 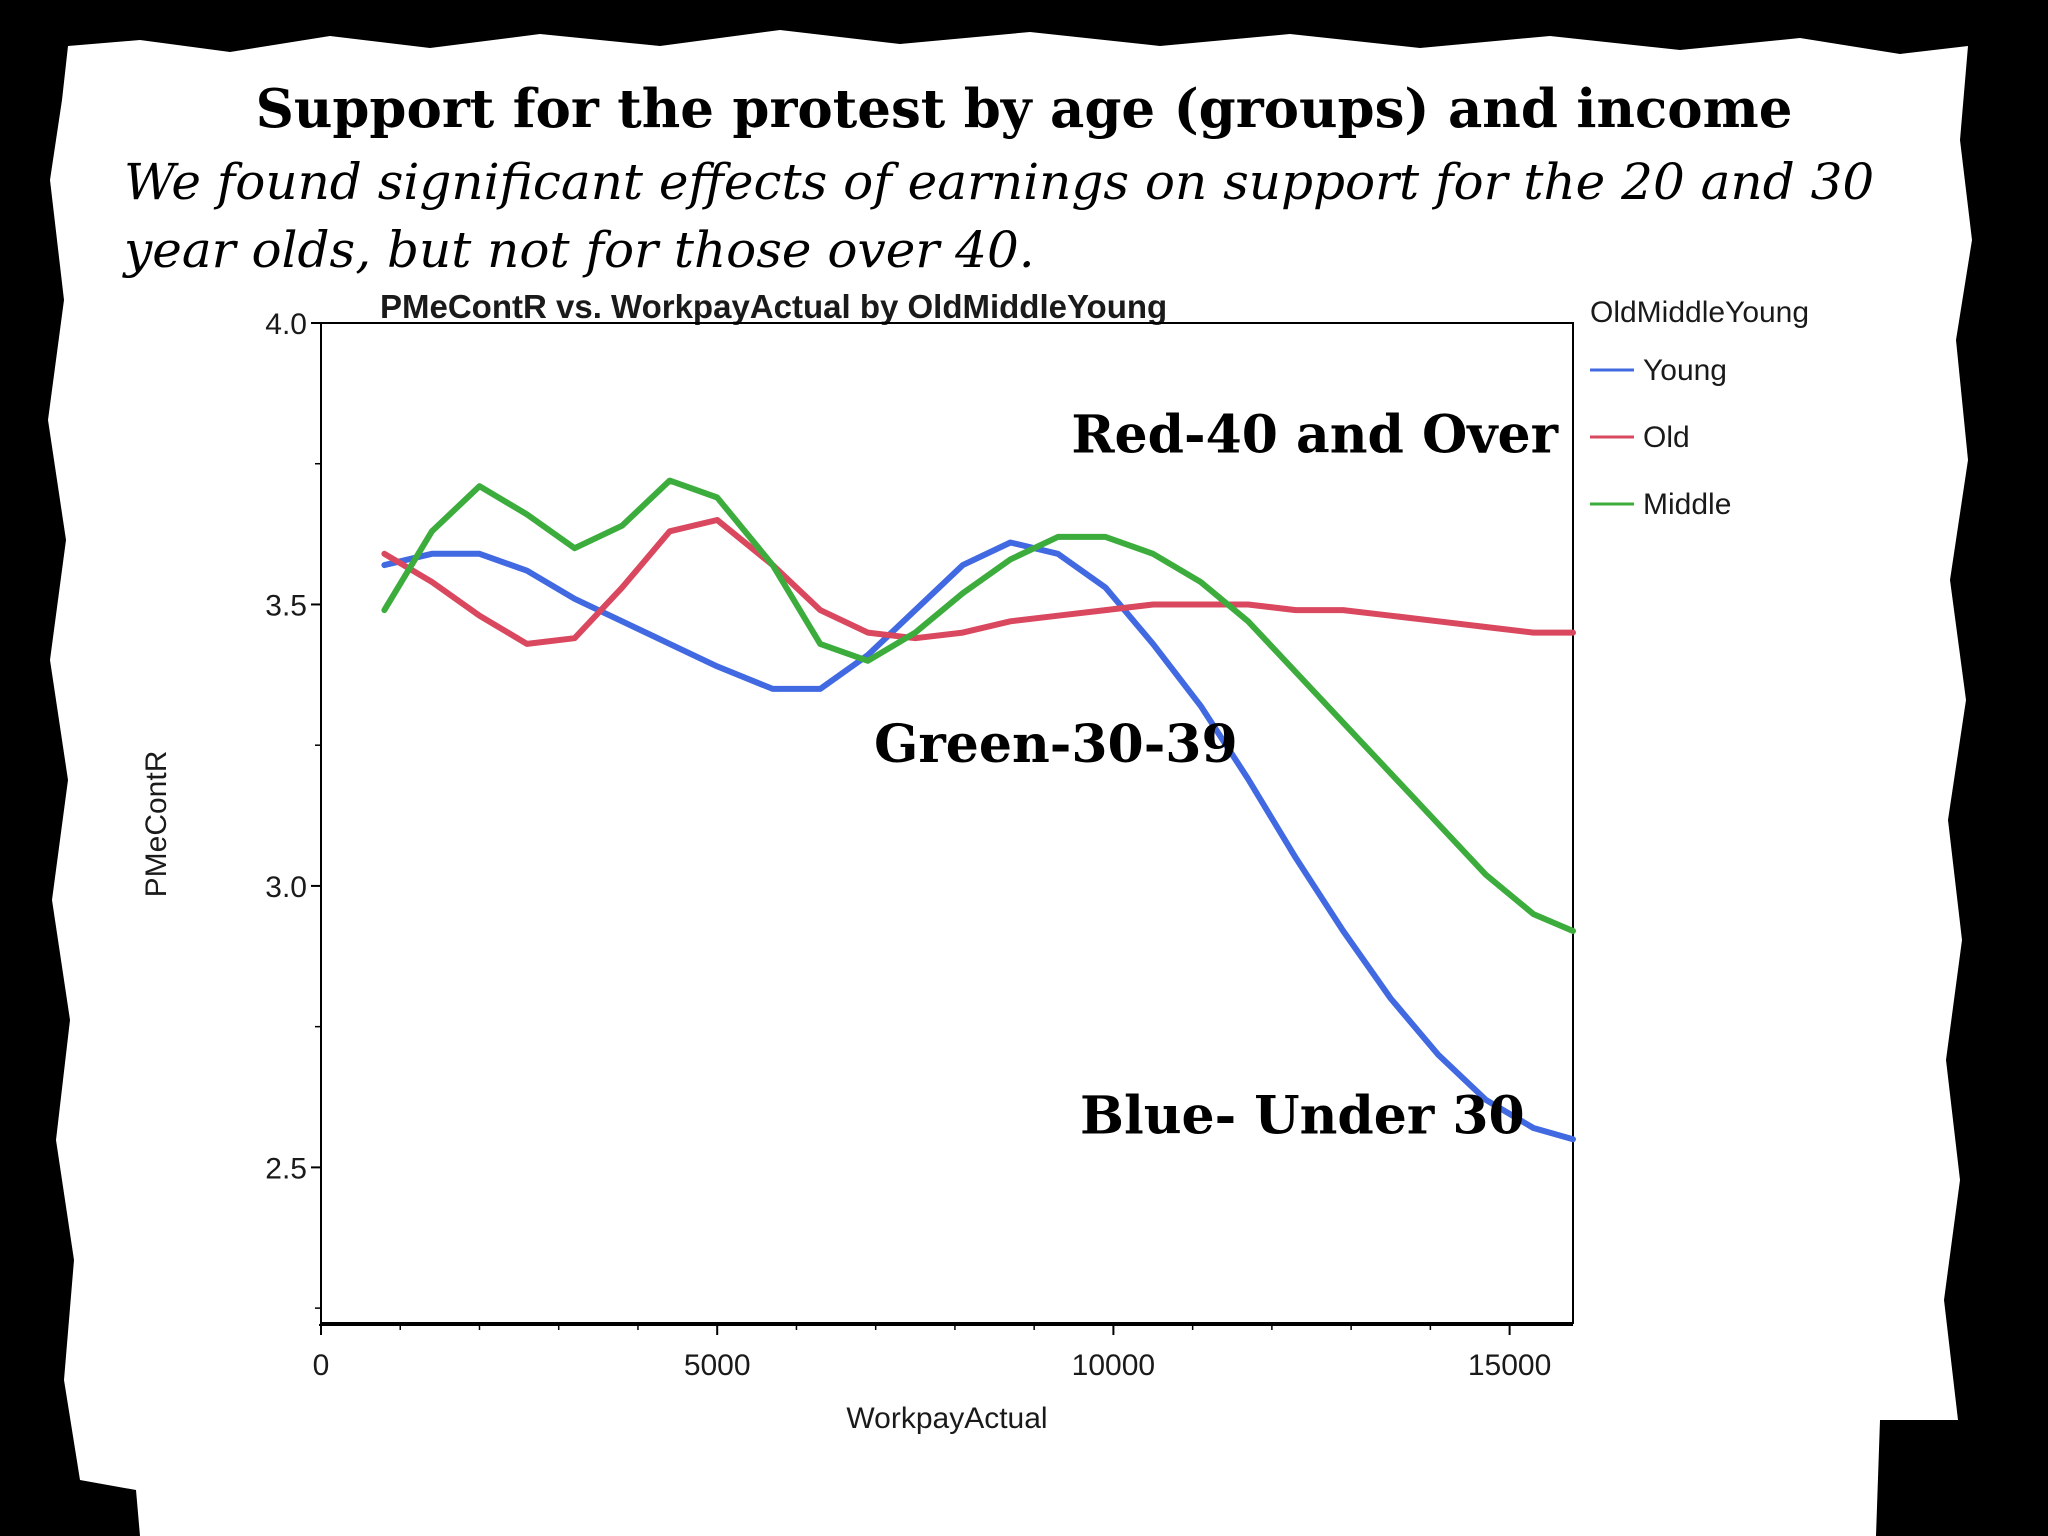 I want to click on annotation-label: Green-30-39, so click(x=1056, y=744).